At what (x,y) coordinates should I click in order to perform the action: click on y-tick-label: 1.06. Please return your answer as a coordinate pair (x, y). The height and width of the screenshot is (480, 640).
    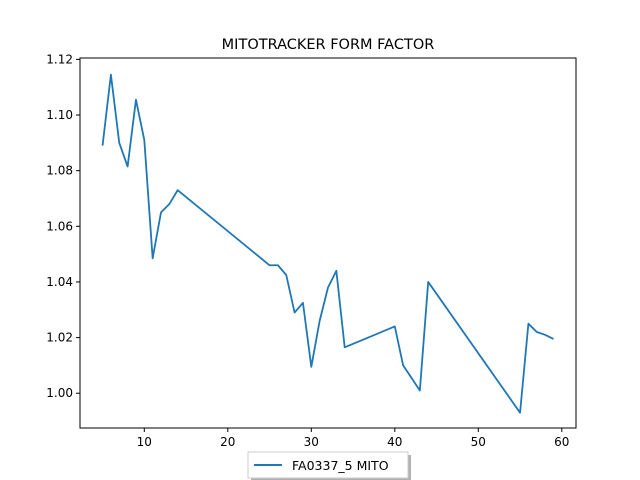
    Looking at the image, I should click on (59, 226).